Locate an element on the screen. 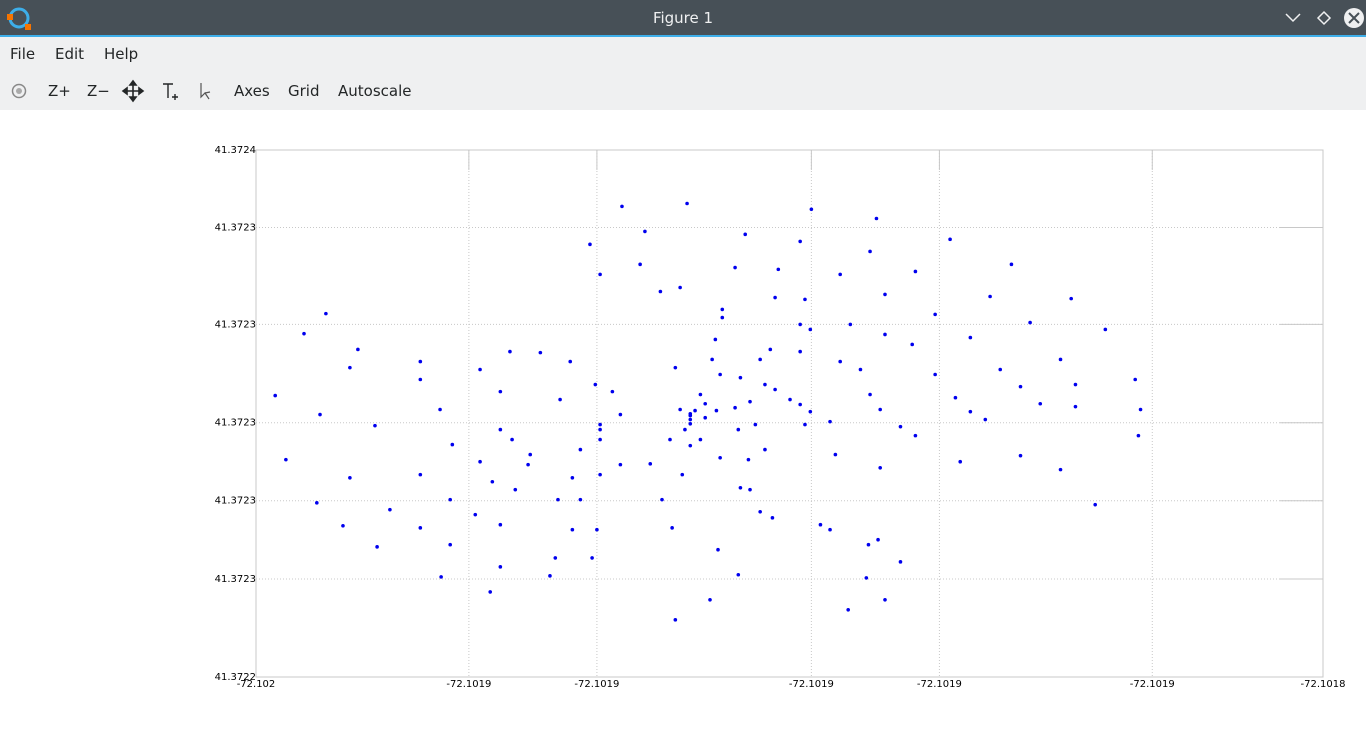 The image size is (1366, 736). home-button is located at coordinates (19, 91).